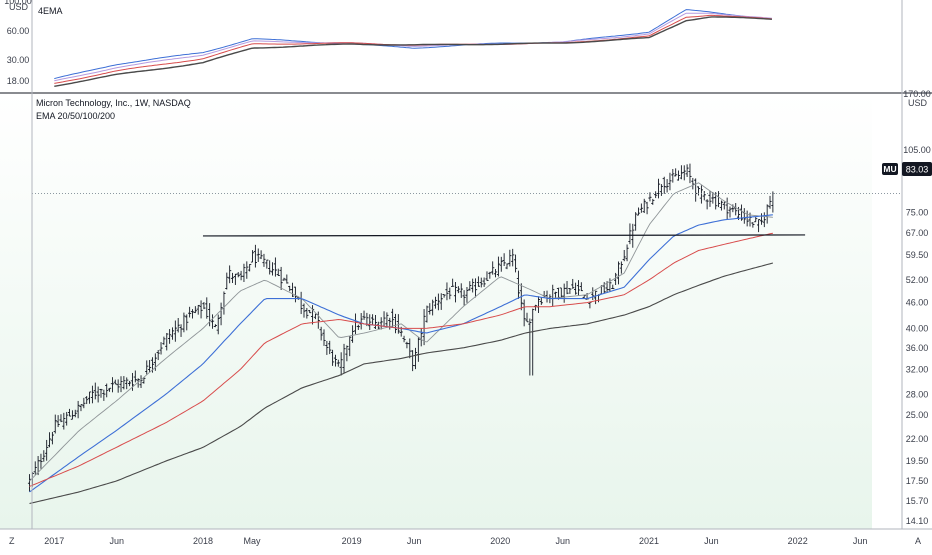 The width and height of the screenshot is (932, 555). I want to click on resistance-line, so click(504, 235).